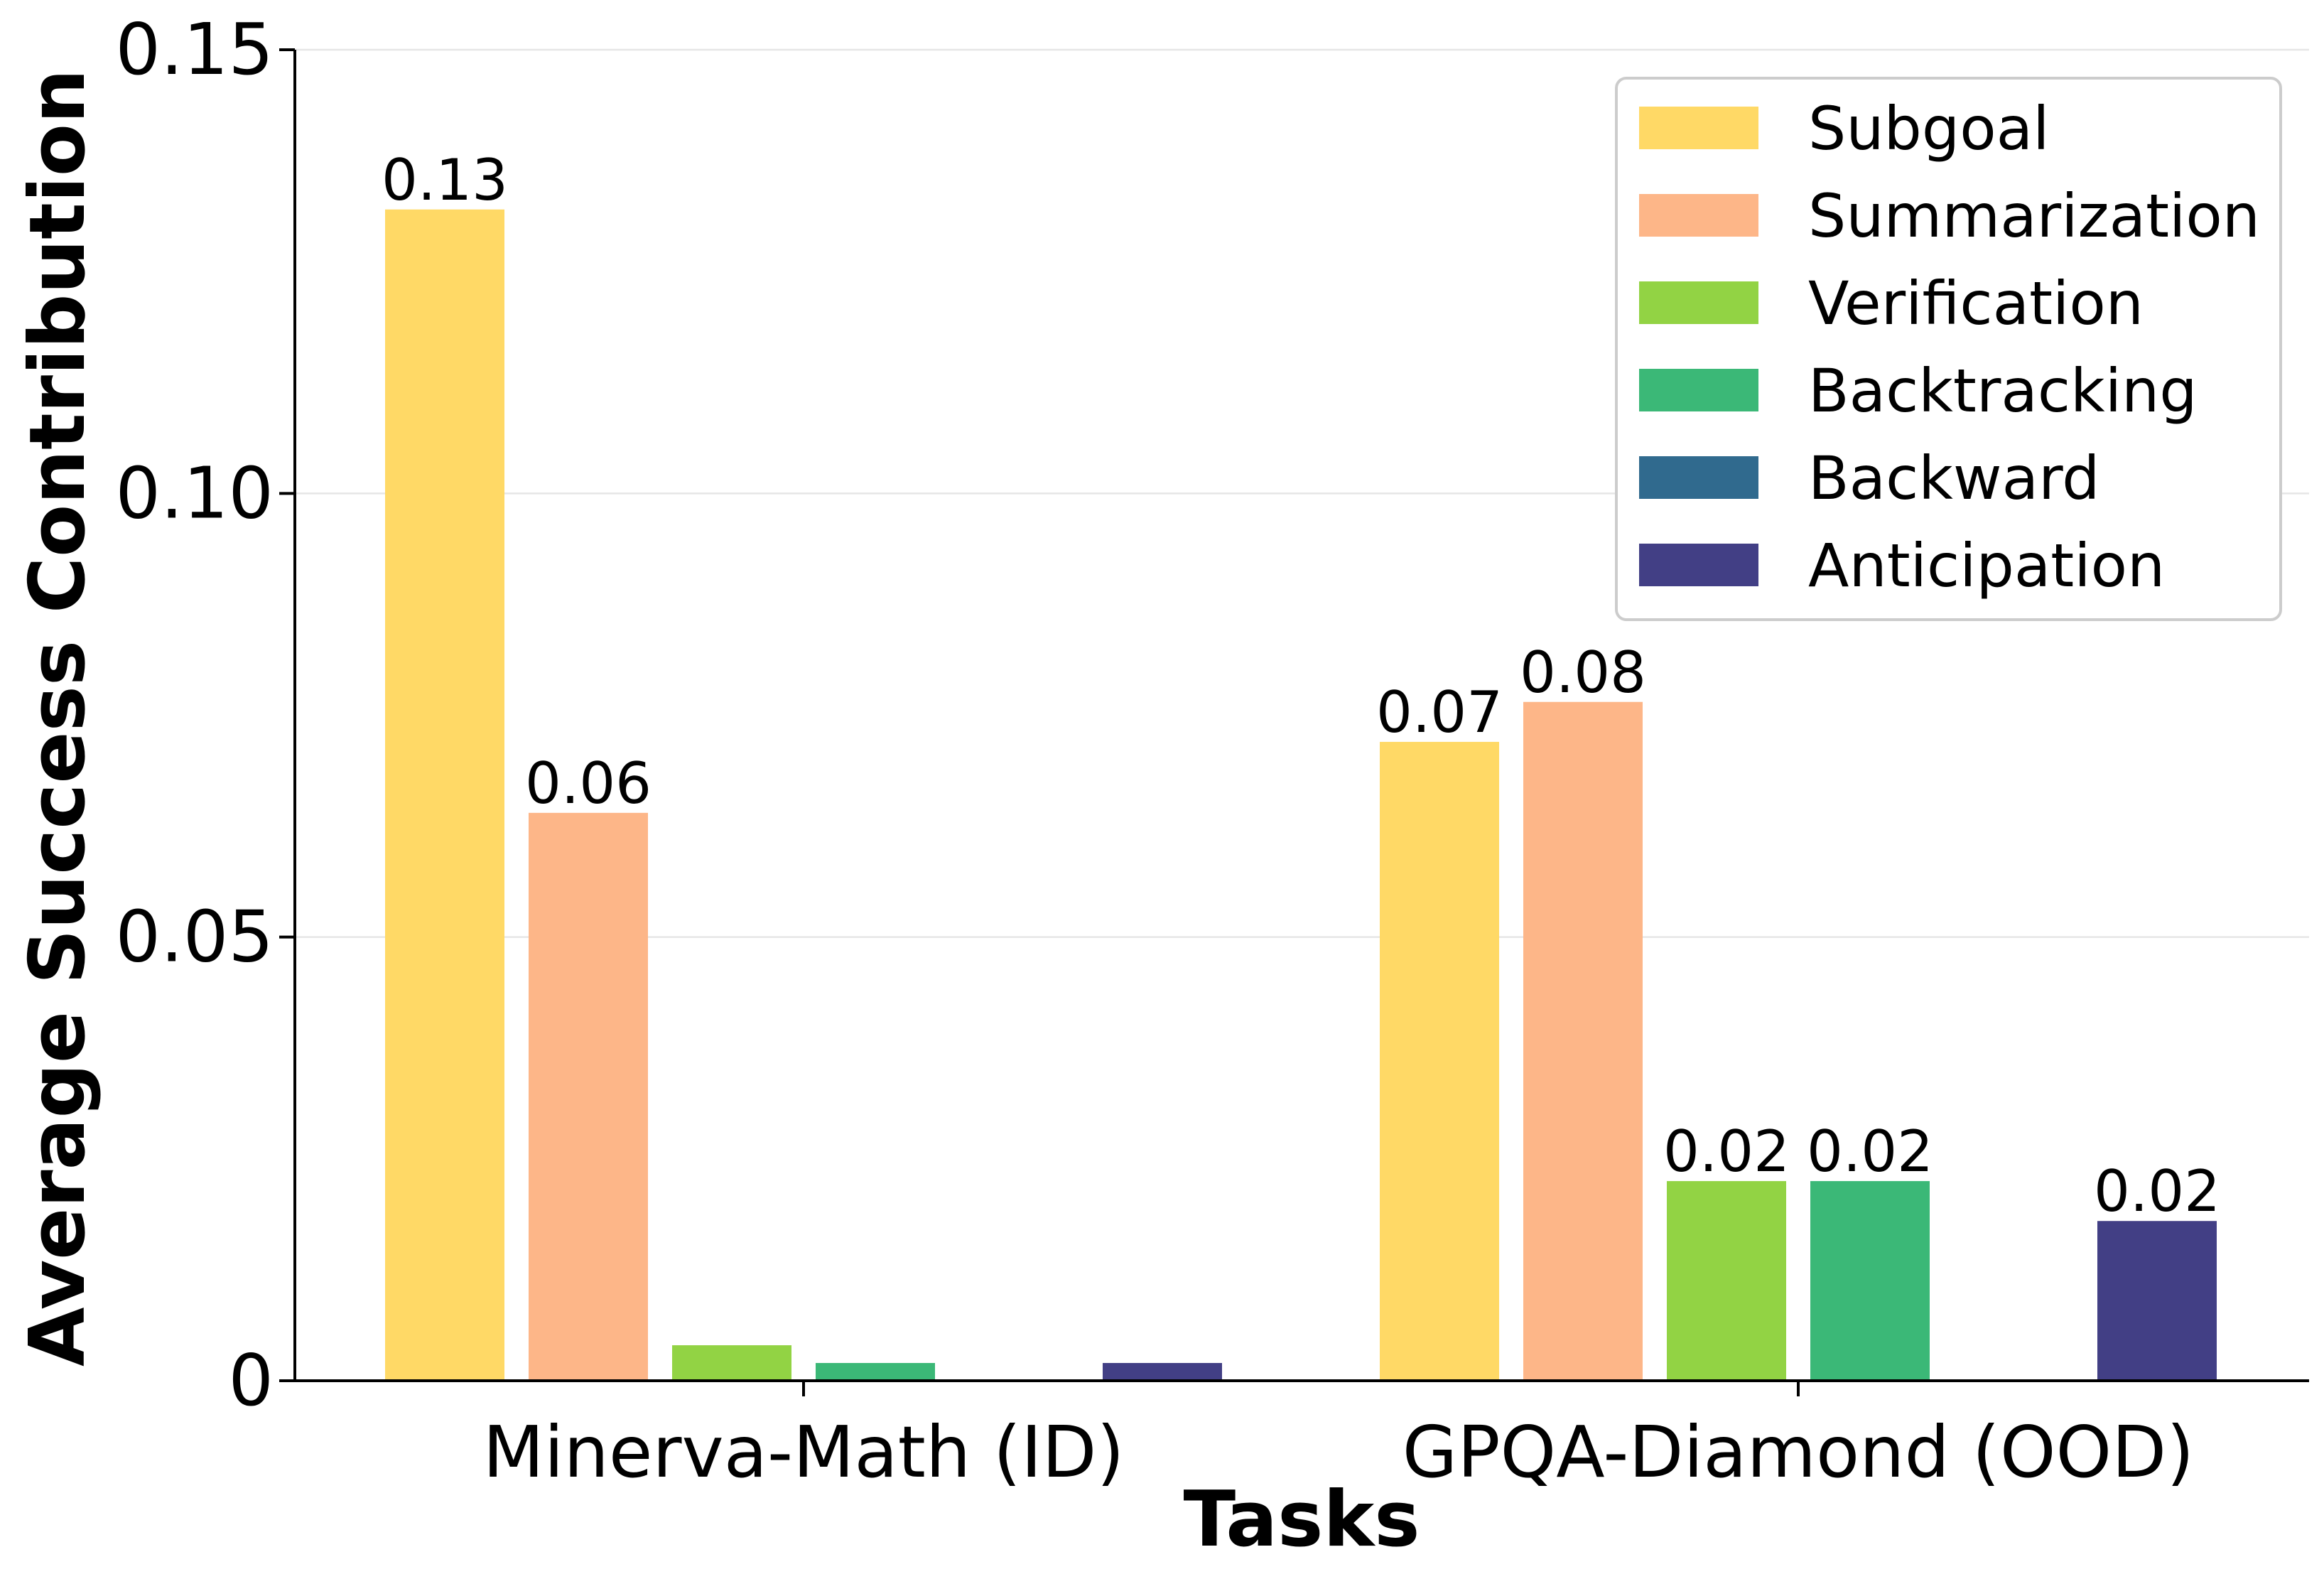  Describe the element at coordinates (1698, 390) in the screenshot. I see `legend-swatch-backtracking` at that location.